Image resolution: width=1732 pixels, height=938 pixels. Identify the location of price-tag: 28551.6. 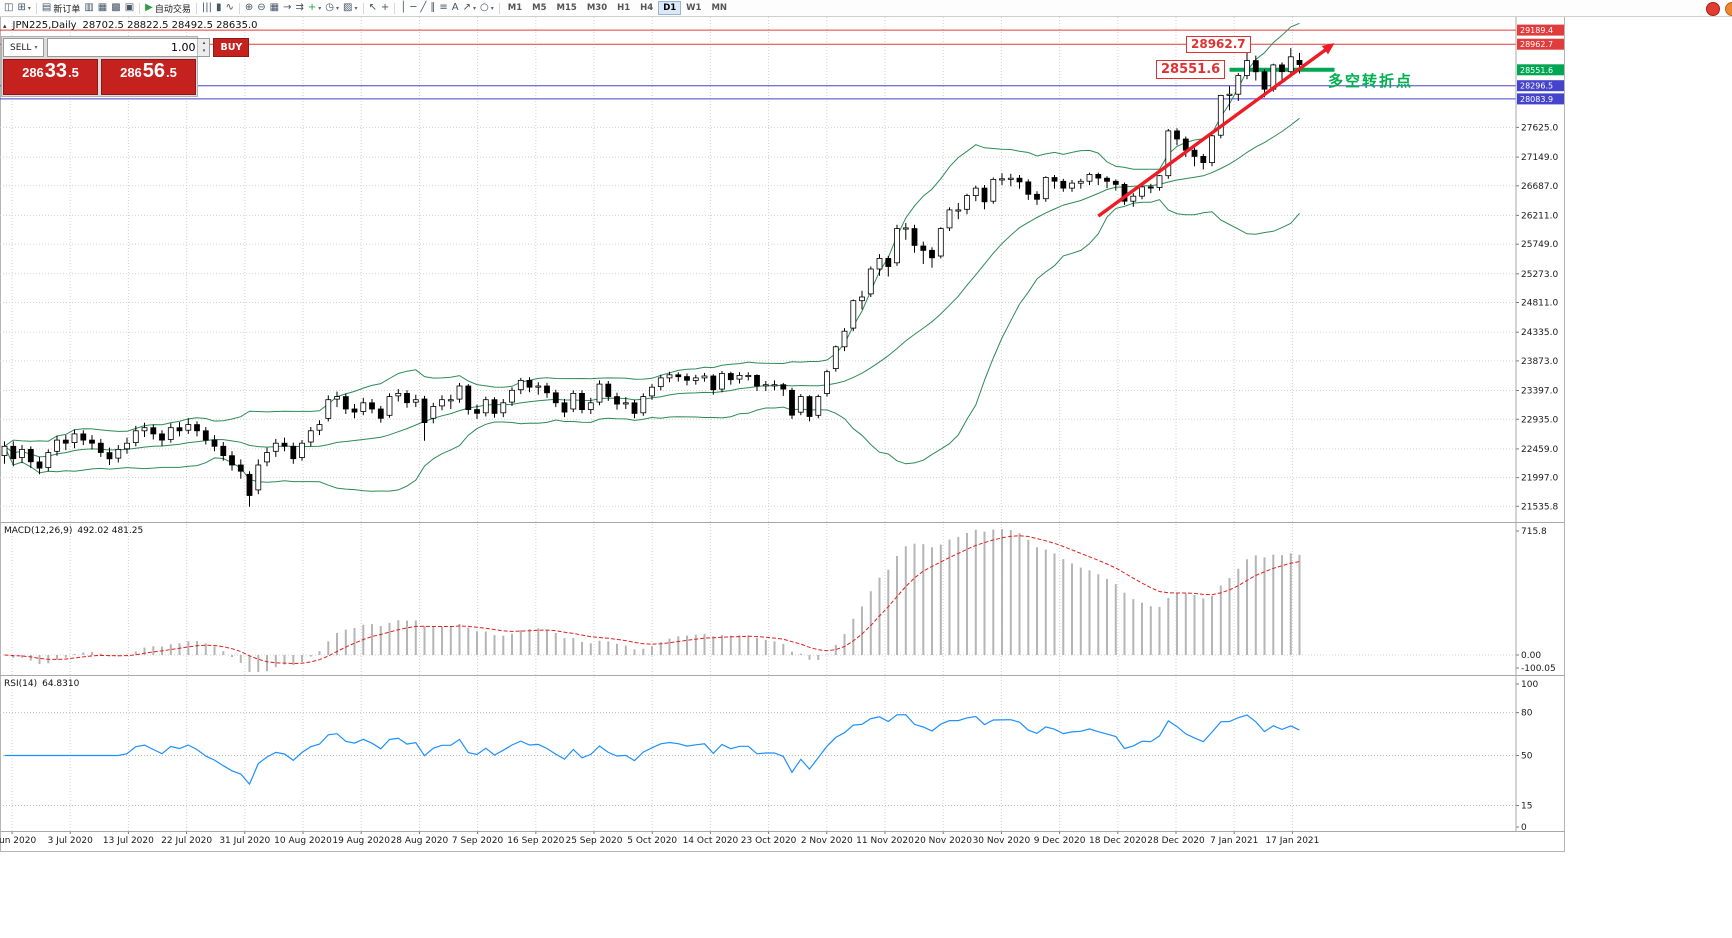
(1540, 70).